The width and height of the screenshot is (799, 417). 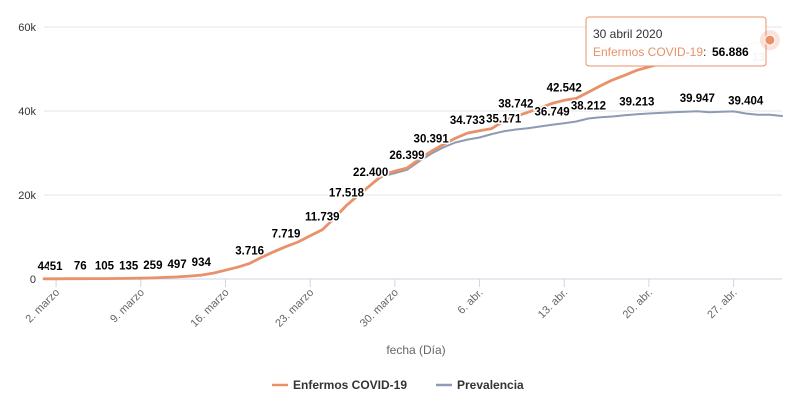 What do you see at coordinates (80, 267) in the screenshot?
I see `data-label: 76` at bounding box center [80, 267].